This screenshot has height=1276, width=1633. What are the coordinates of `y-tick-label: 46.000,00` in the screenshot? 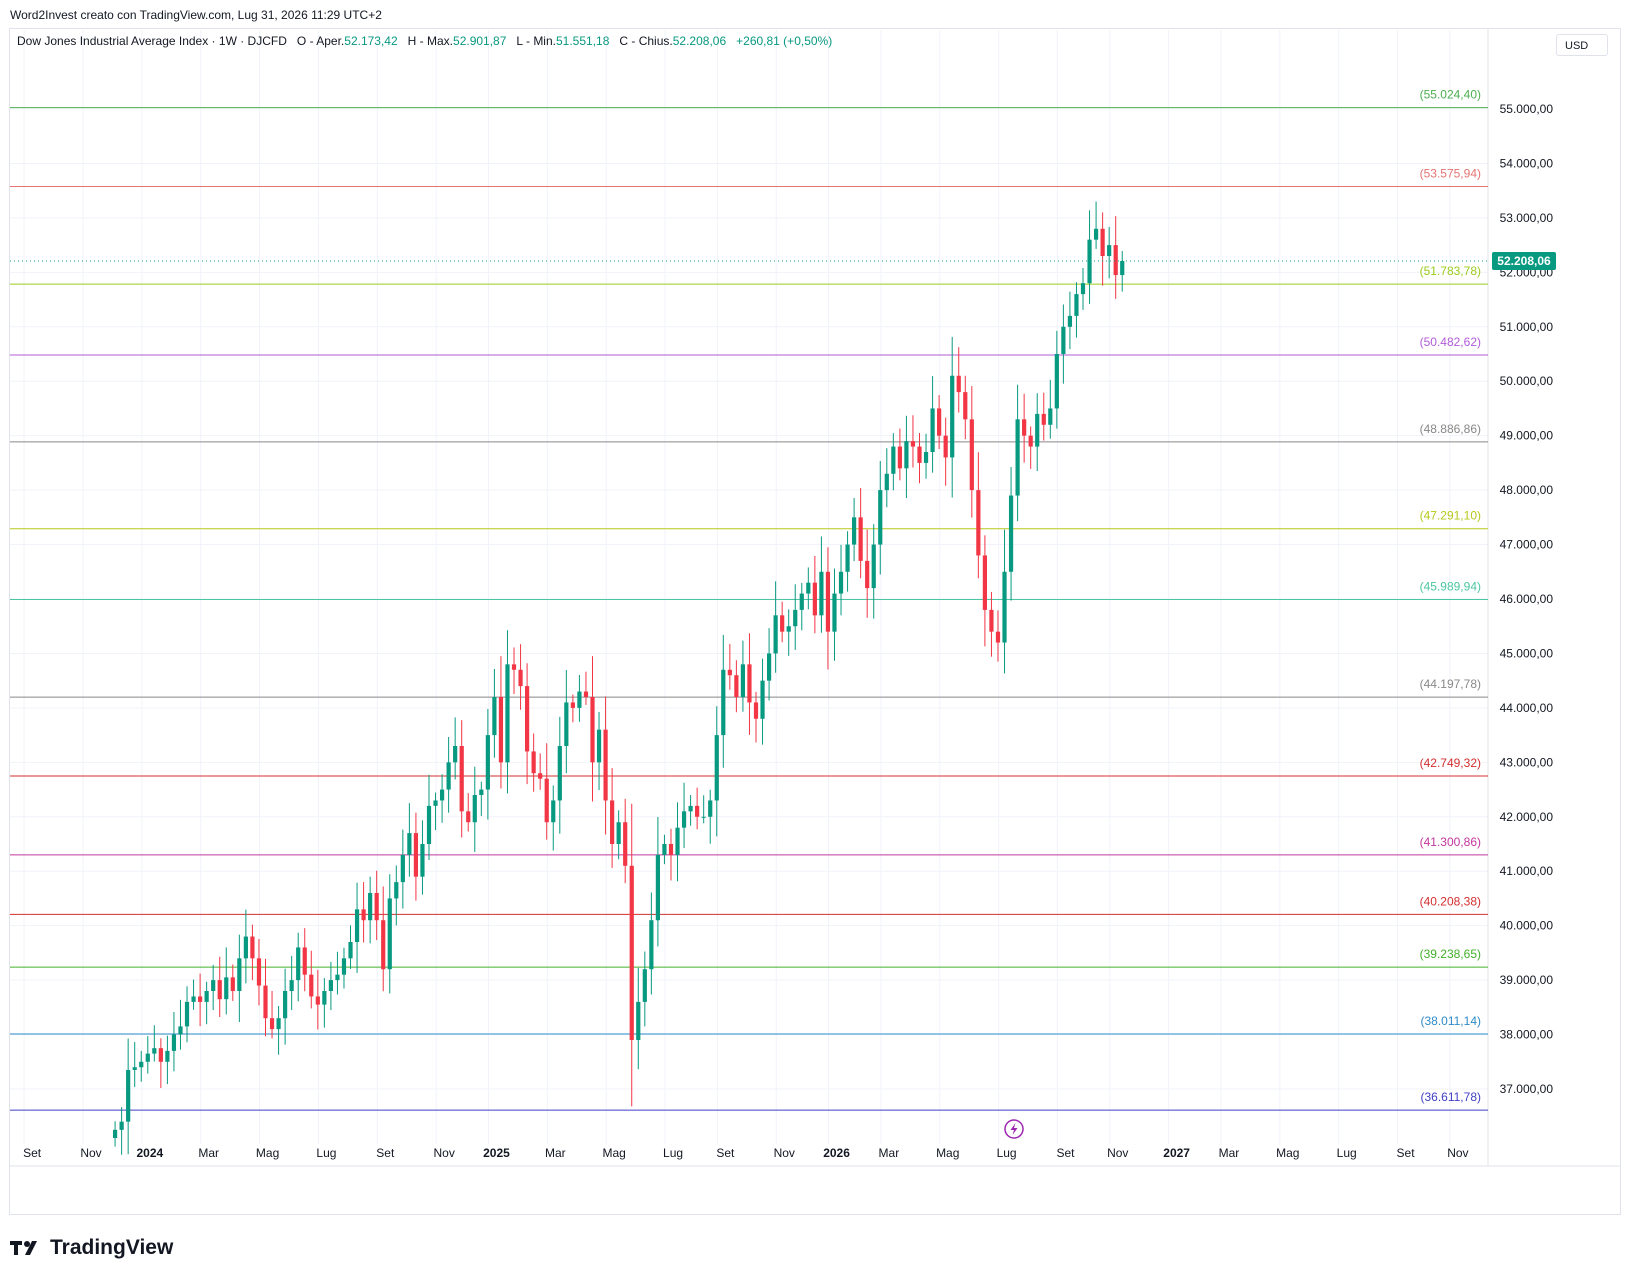 It's located at (1527, 599).